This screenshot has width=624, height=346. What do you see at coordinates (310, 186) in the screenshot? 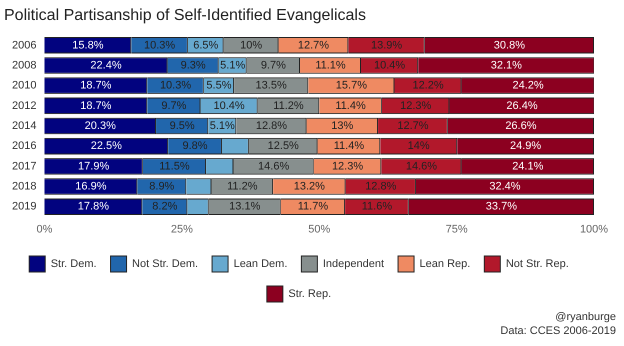
I see `data-label: 13.2%` at bounding box center [310, 186].